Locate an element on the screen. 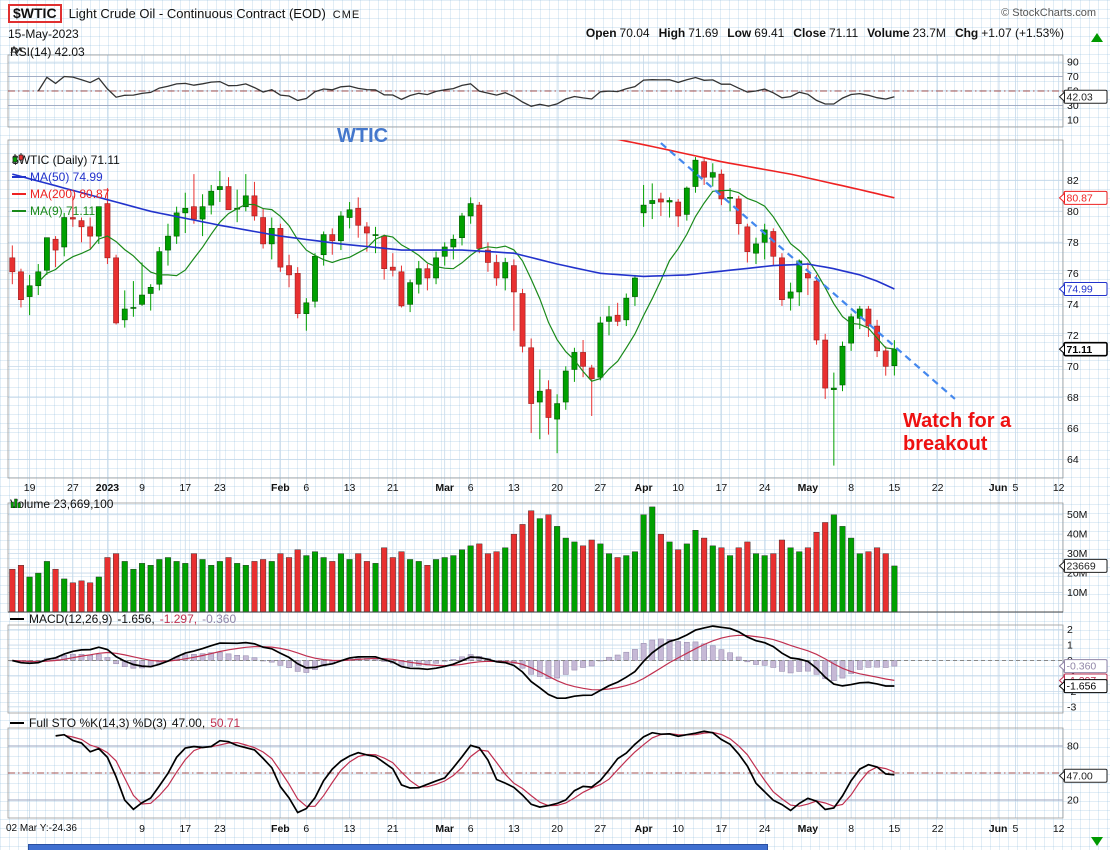 Image resolution: width=1110 pixels, height=850 pixels. sto-label: Full STO %K(14,3) %D(3) is located at coordinates (98, 723).